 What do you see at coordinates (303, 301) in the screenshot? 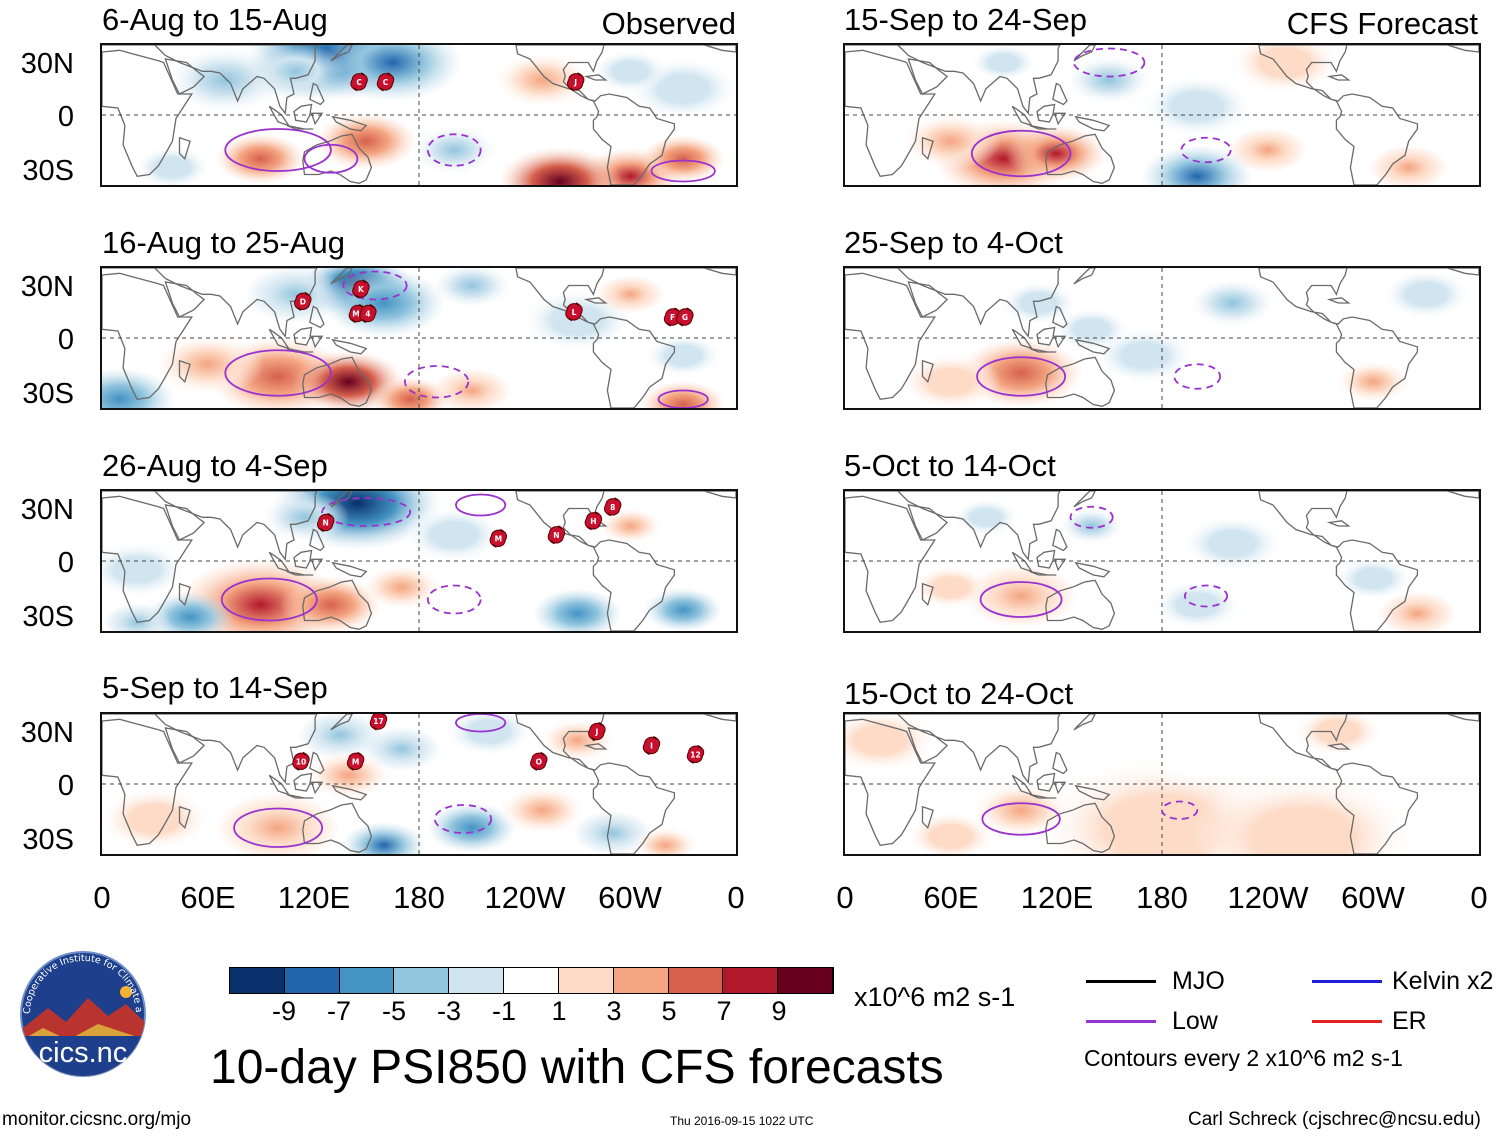
I see `storm-label: D` at bounding box center [303, 301].